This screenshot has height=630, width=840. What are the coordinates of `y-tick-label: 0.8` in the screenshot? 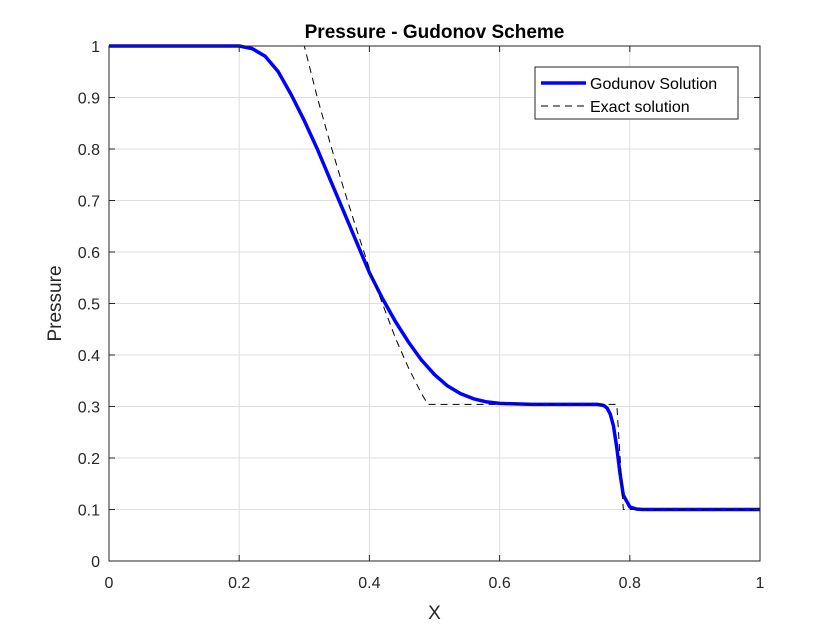 It's located at (89, 150).